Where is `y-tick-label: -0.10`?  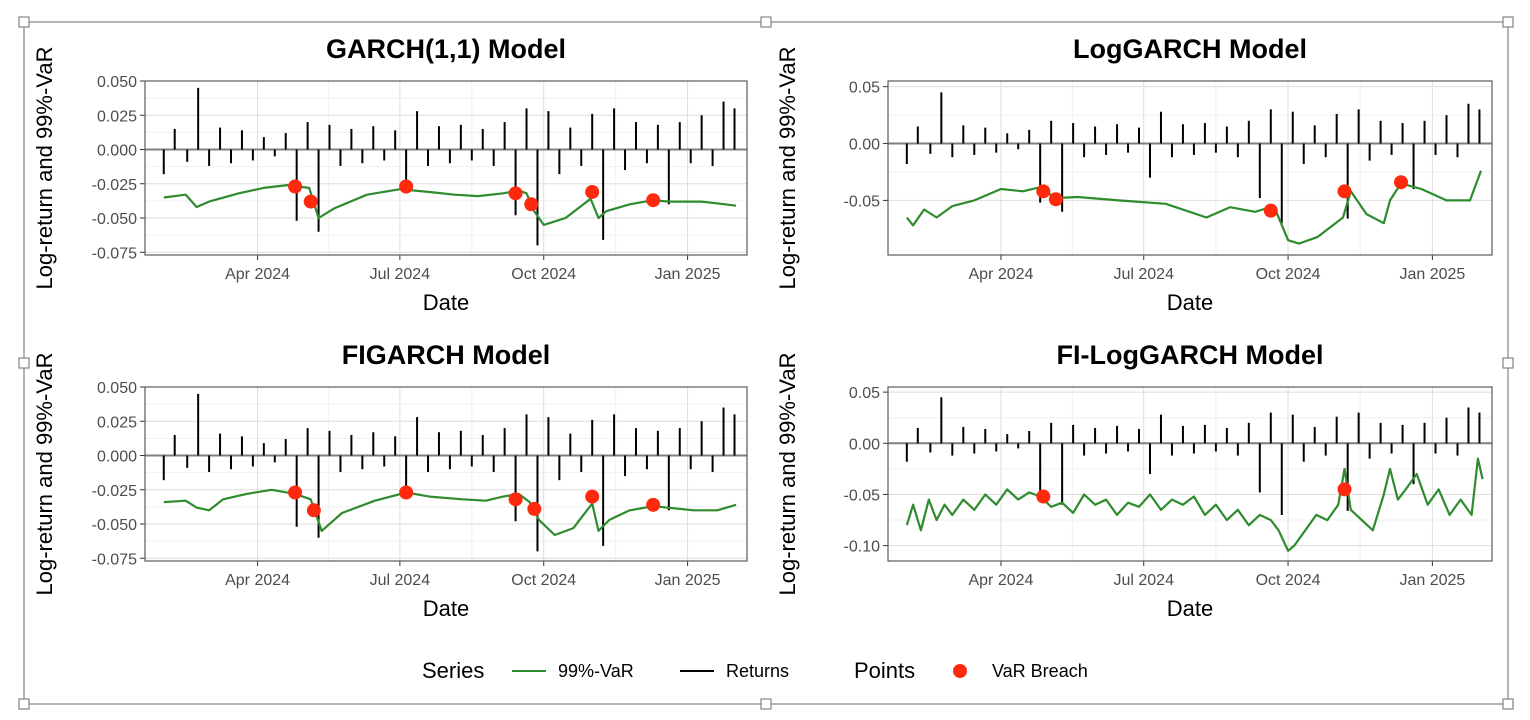
y-tick-label: -0.10 is located at coordinates (862, 547).